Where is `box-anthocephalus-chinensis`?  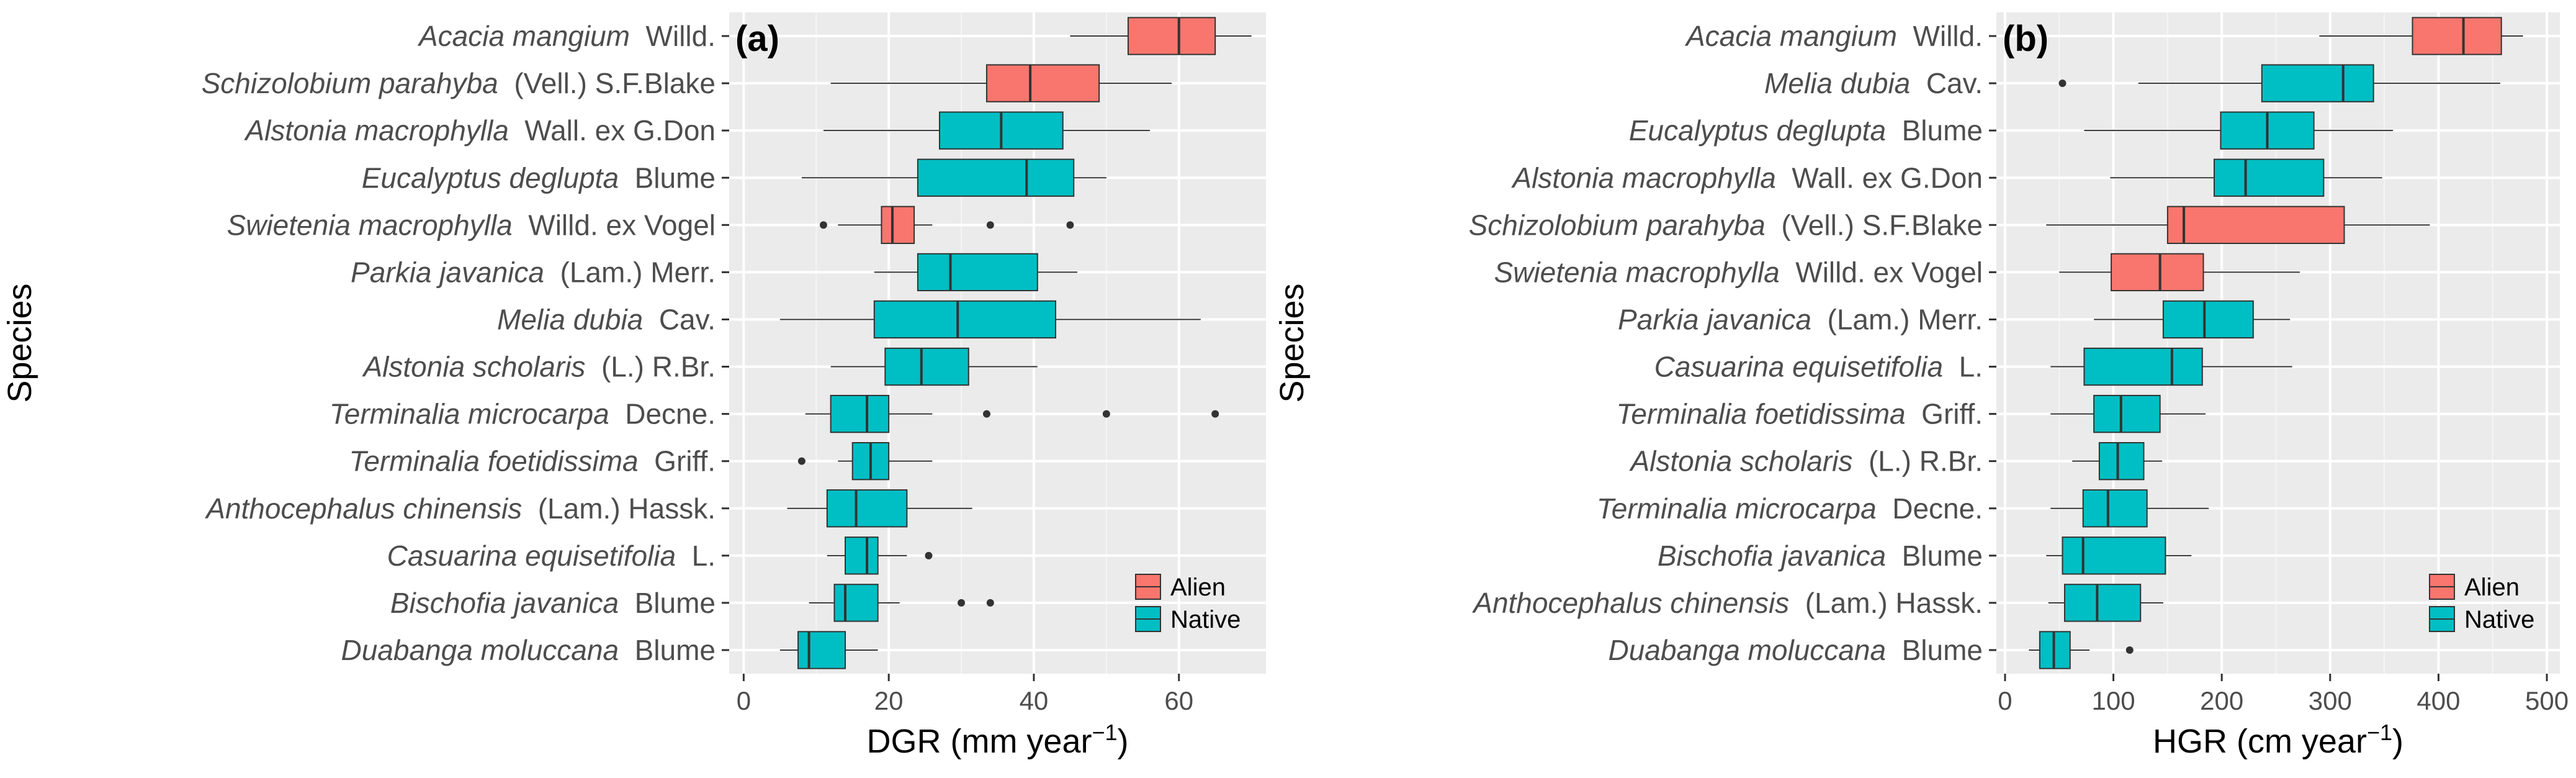 box-anthocephalus-chinensis is located at coordinates (879, 508).